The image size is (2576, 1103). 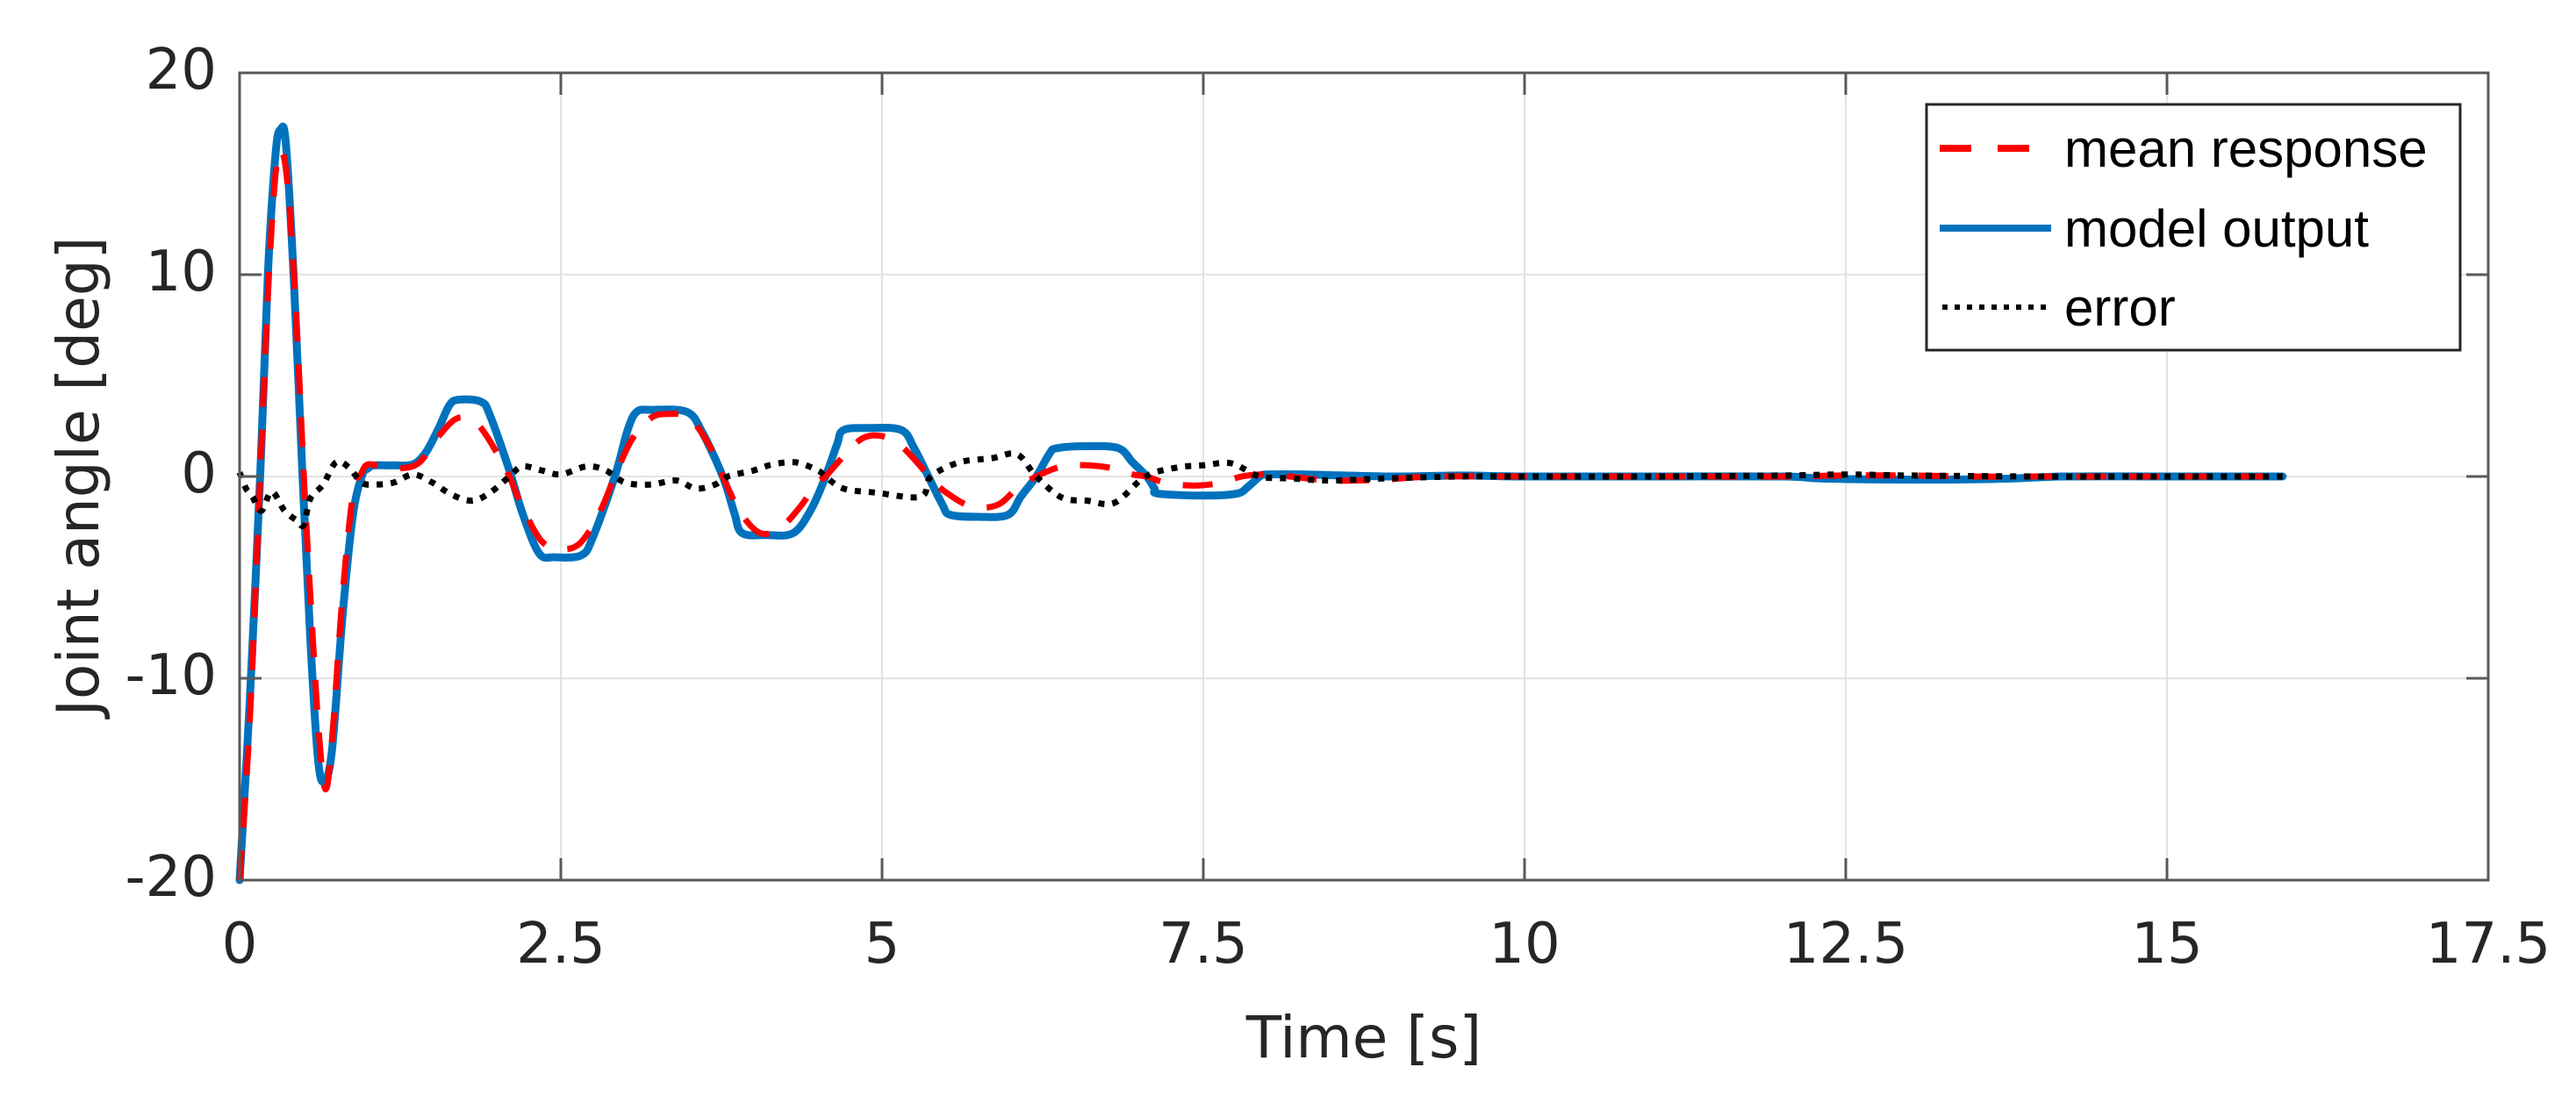 What do you see at coordinates (171, 474) in the screenshot?
I see `y-tick-labels: -20 -10 0 10 20` at bounding box center [171, 474].